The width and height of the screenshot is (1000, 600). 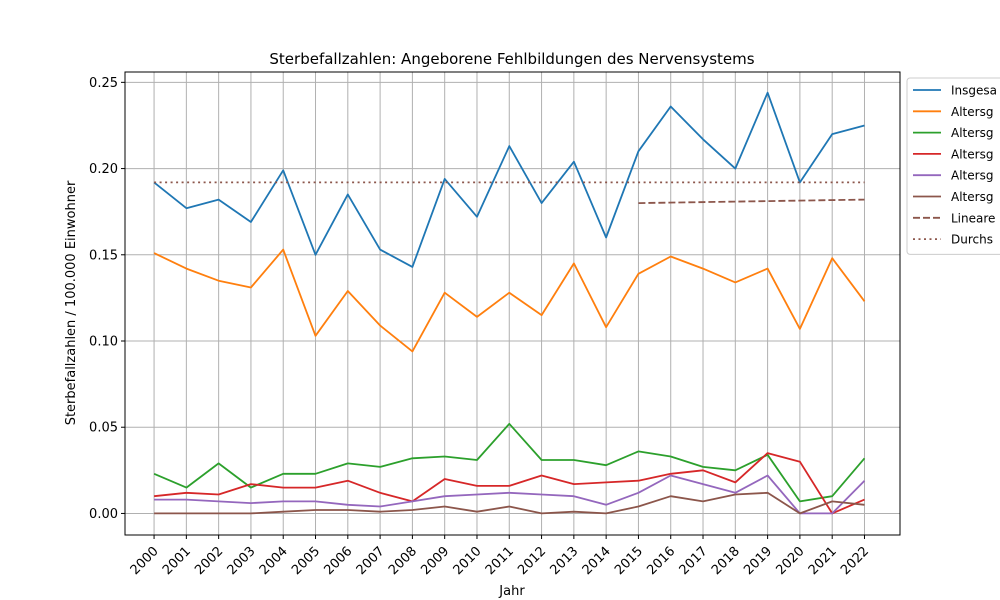 I want to click on x-tick-label: 2007, so click(x=371, y=561).